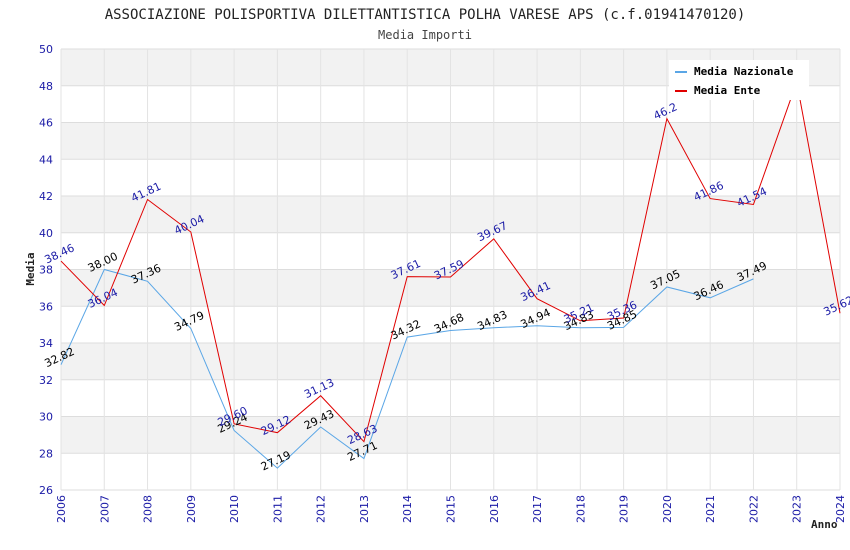 The width and height of the screenshot is (850, 550). Describe the element at coordinates (797, 509) in the screenshot. I see `x-tick-label: 2023` at that location.